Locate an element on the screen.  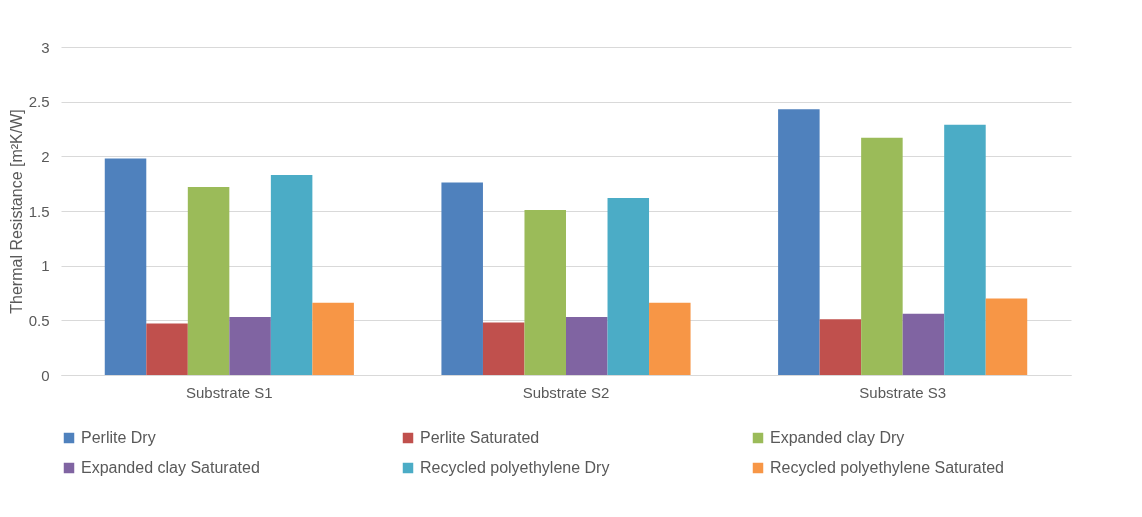
x-tick-label: Substrate S1 is located at coordinates (229, 392).